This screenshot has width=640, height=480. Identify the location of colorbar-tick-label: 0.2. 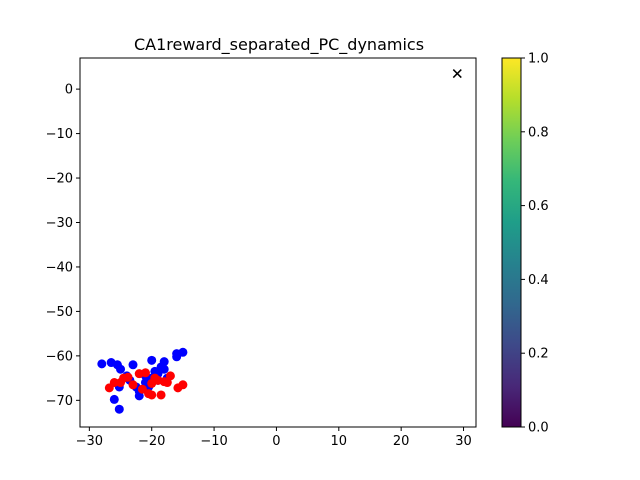
(538, 354).